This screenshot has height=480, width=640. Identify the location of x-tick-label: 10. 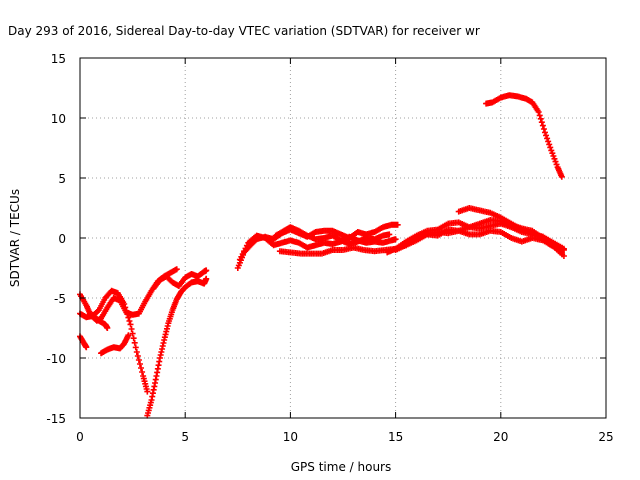
(290, 437).